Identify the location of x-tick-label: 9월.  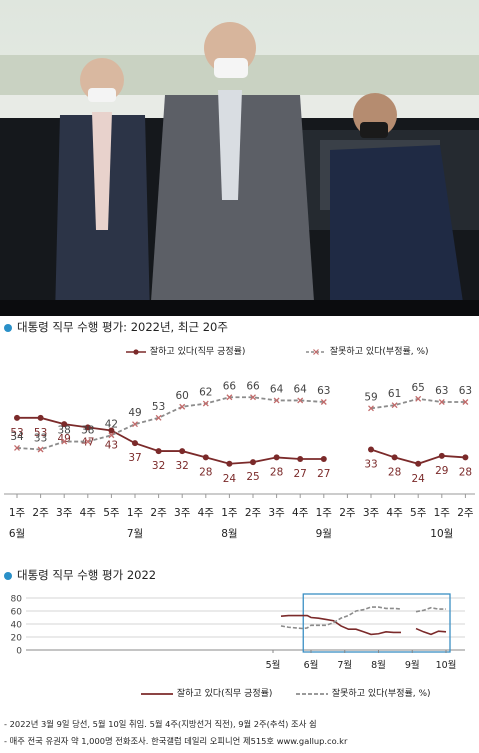
(412, 665).